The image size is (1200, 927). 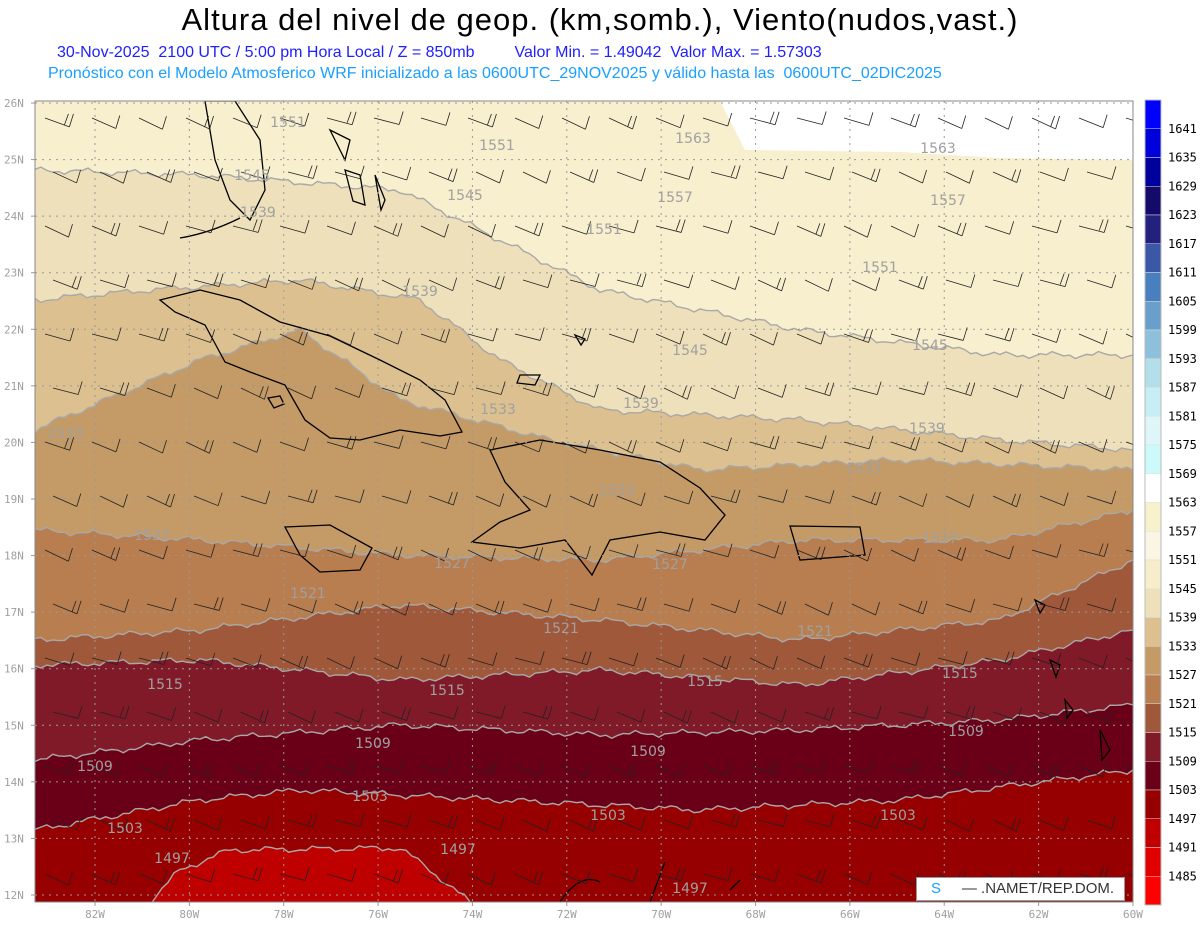 What do you see at coordinates (14, 669) in the screenshot?
I see `lat-label: 16N` at bounding box center [14, 669].